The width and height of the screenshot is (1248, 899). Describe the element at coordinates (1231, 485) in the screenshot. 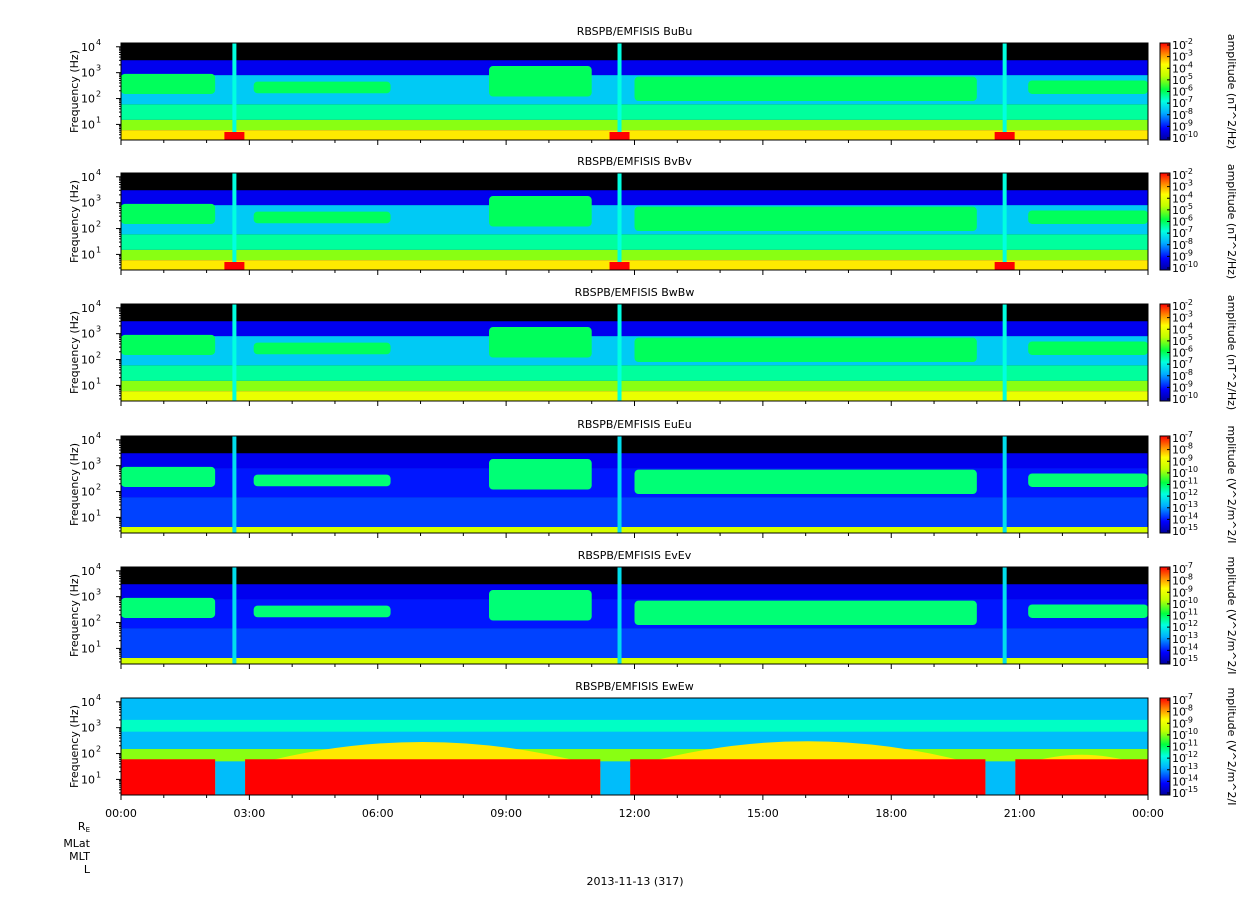

I see `colorbar-label: mplitude (V^2/m^2/I` at that location.